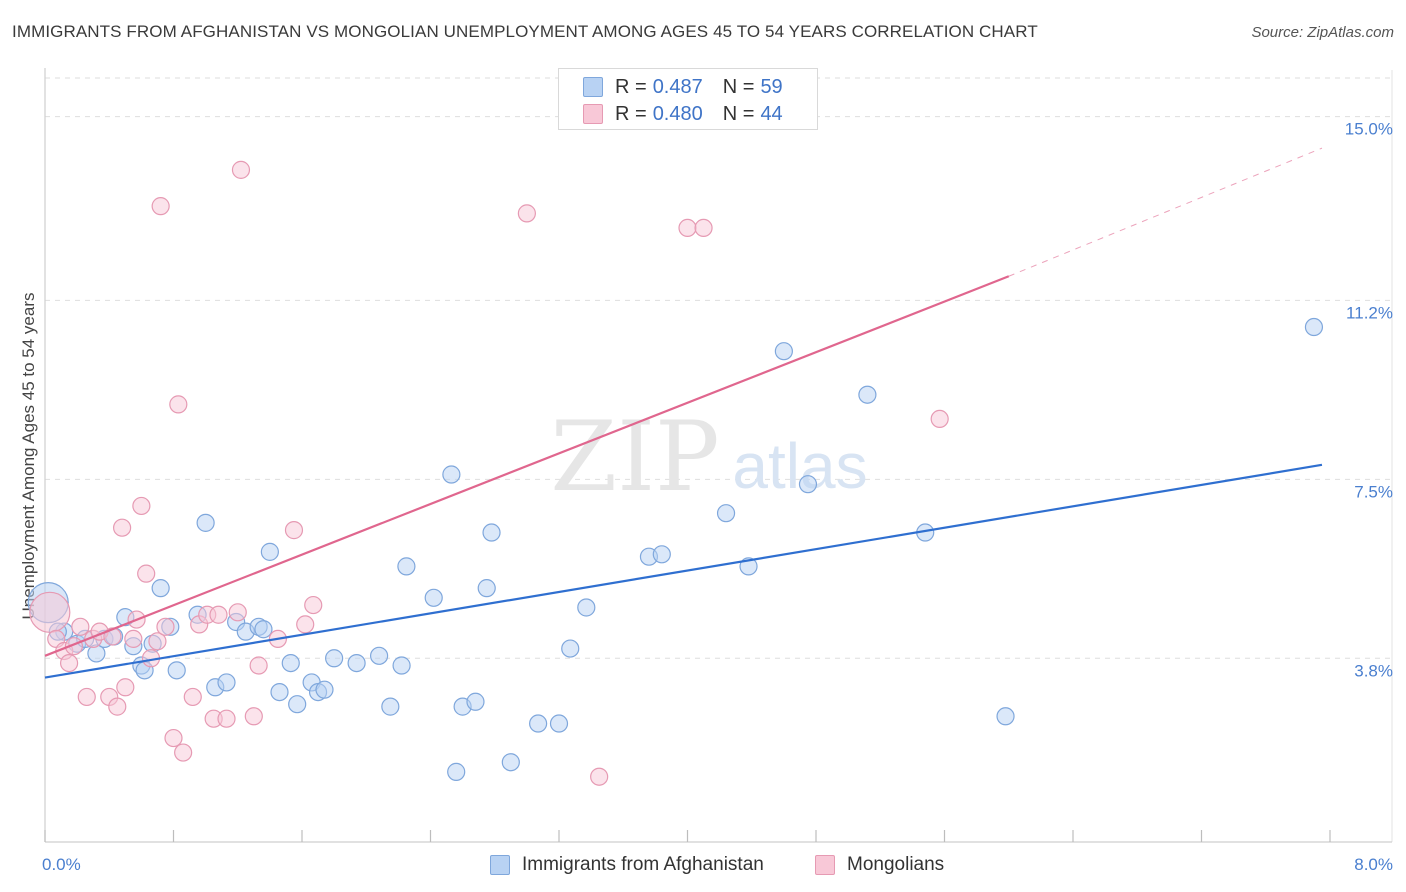  I want to click on watermark-atlas: atlas, so click(799, 466).